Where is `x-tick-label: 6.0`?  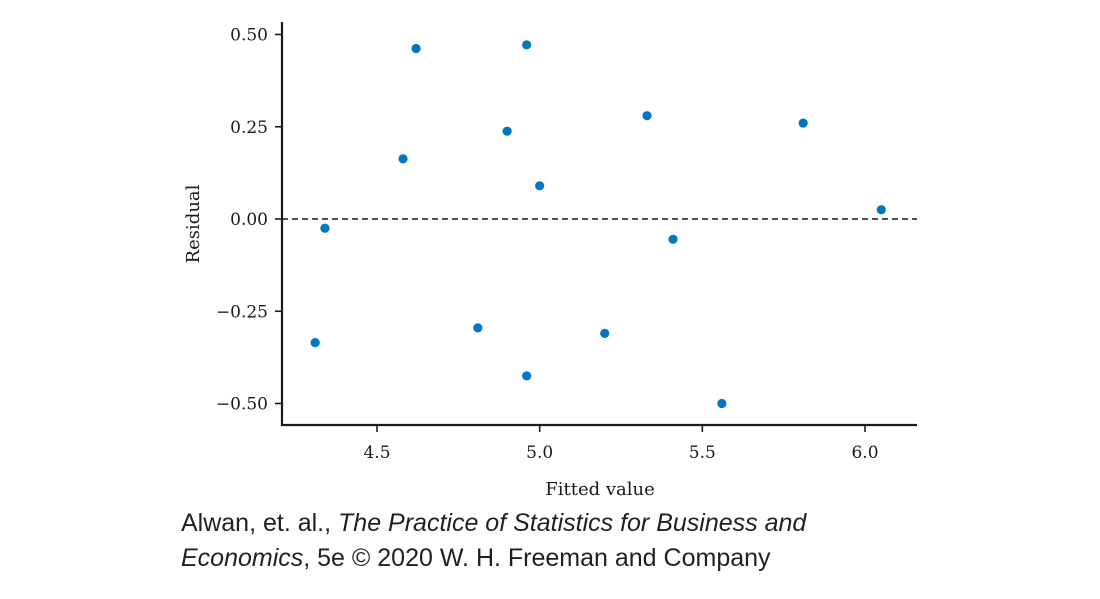
x-tick-label: 6.0 is located at coordinates (864, 453).